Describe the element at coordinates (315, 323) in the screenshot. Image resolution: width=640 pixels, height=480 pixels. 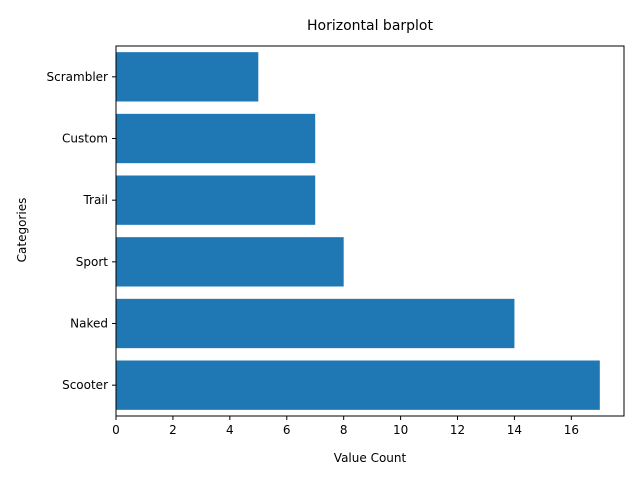
I see `bar-naked` at that location.